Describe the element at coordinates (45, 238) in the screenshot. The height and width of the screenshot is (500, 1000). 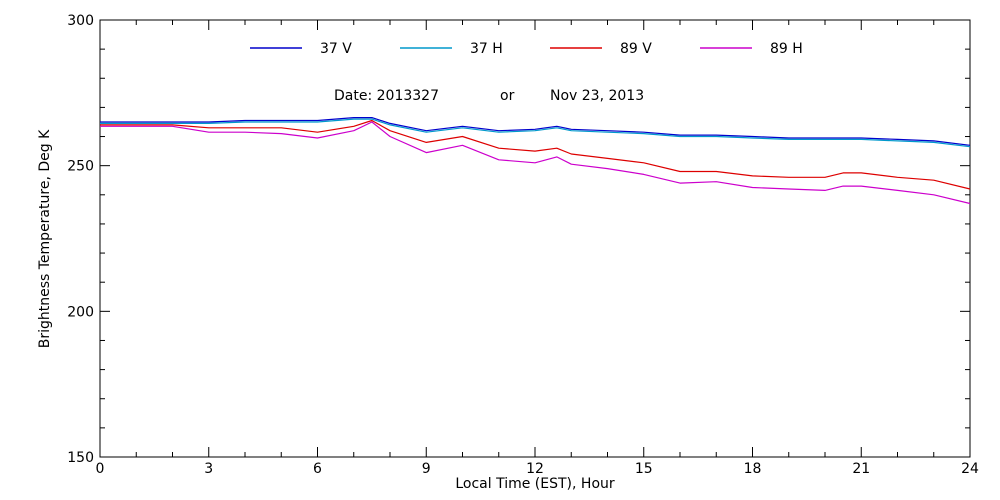
I see `y-axis-title: Brightness Temperature, Deg K` at that location.